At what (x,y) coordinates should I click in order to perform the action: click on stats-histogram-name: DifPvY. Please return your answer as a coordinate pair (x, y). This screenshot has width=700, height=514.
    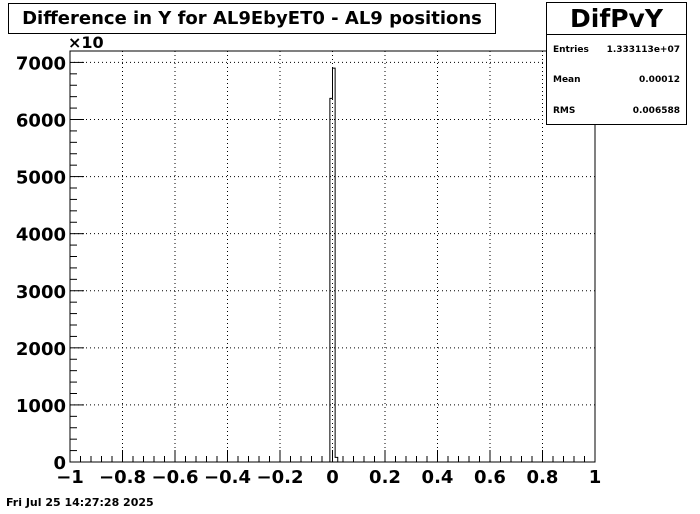
    Looking at the image, I should click on (616, 19).